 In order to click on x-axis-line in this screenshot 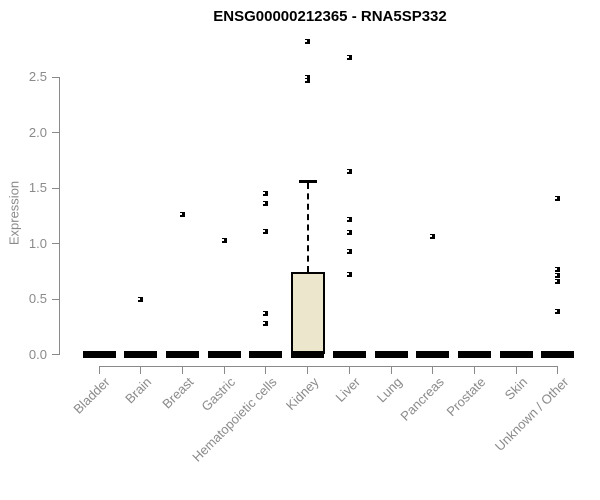, I will do `click(328, 366)`.